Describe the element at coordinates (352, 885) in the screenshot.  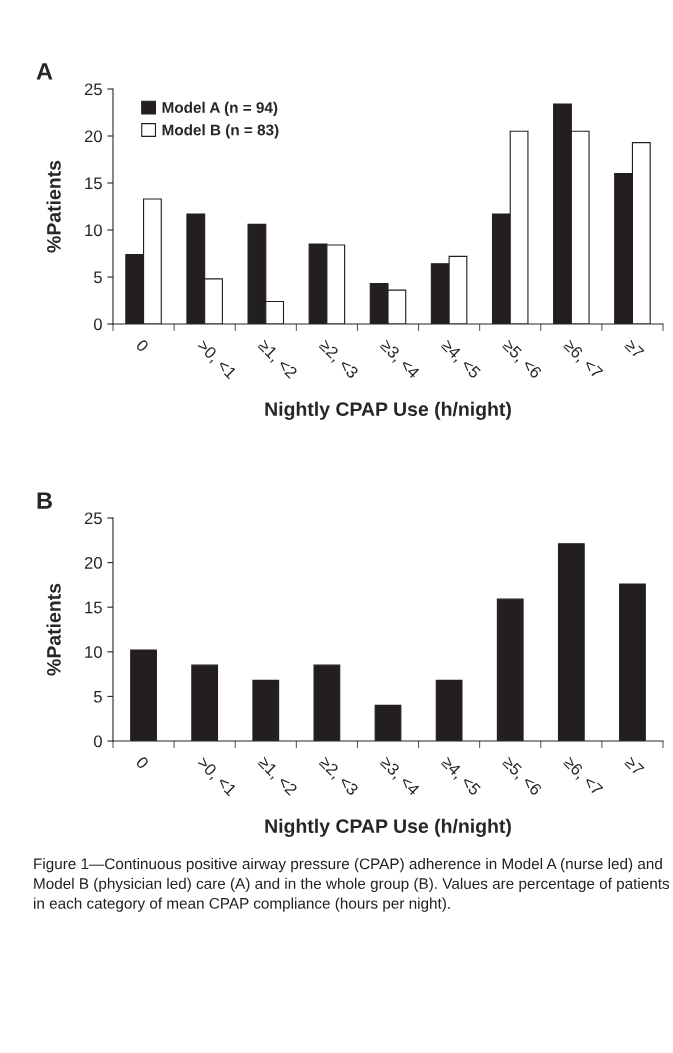
I see `caption: Figure 1—Continuous positive airway pressure (CPAP) adherence in Model A (nurse led) and Model B (physician led) care (A) and in the whole group (B). Values are percentage of patients in each category of mean CPAP compliance (hours per night).` at that location.